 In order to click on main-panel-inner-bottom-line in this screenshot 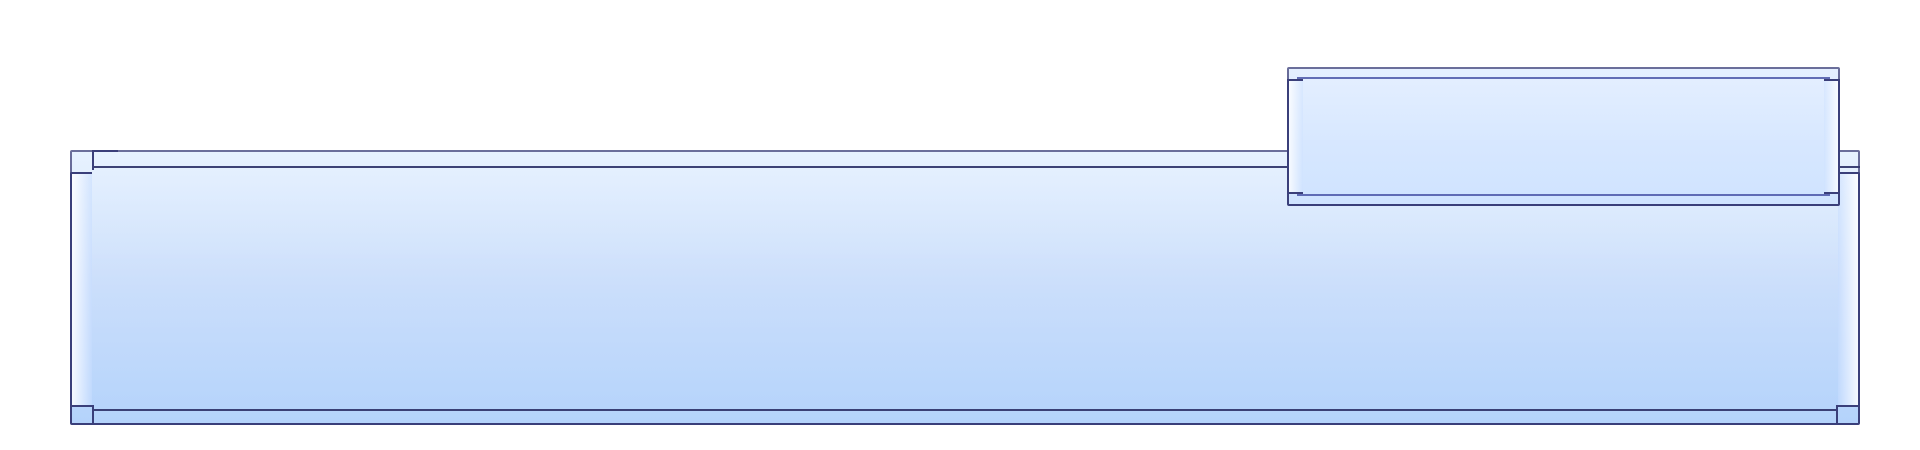, I will do `click(965, 410)`.